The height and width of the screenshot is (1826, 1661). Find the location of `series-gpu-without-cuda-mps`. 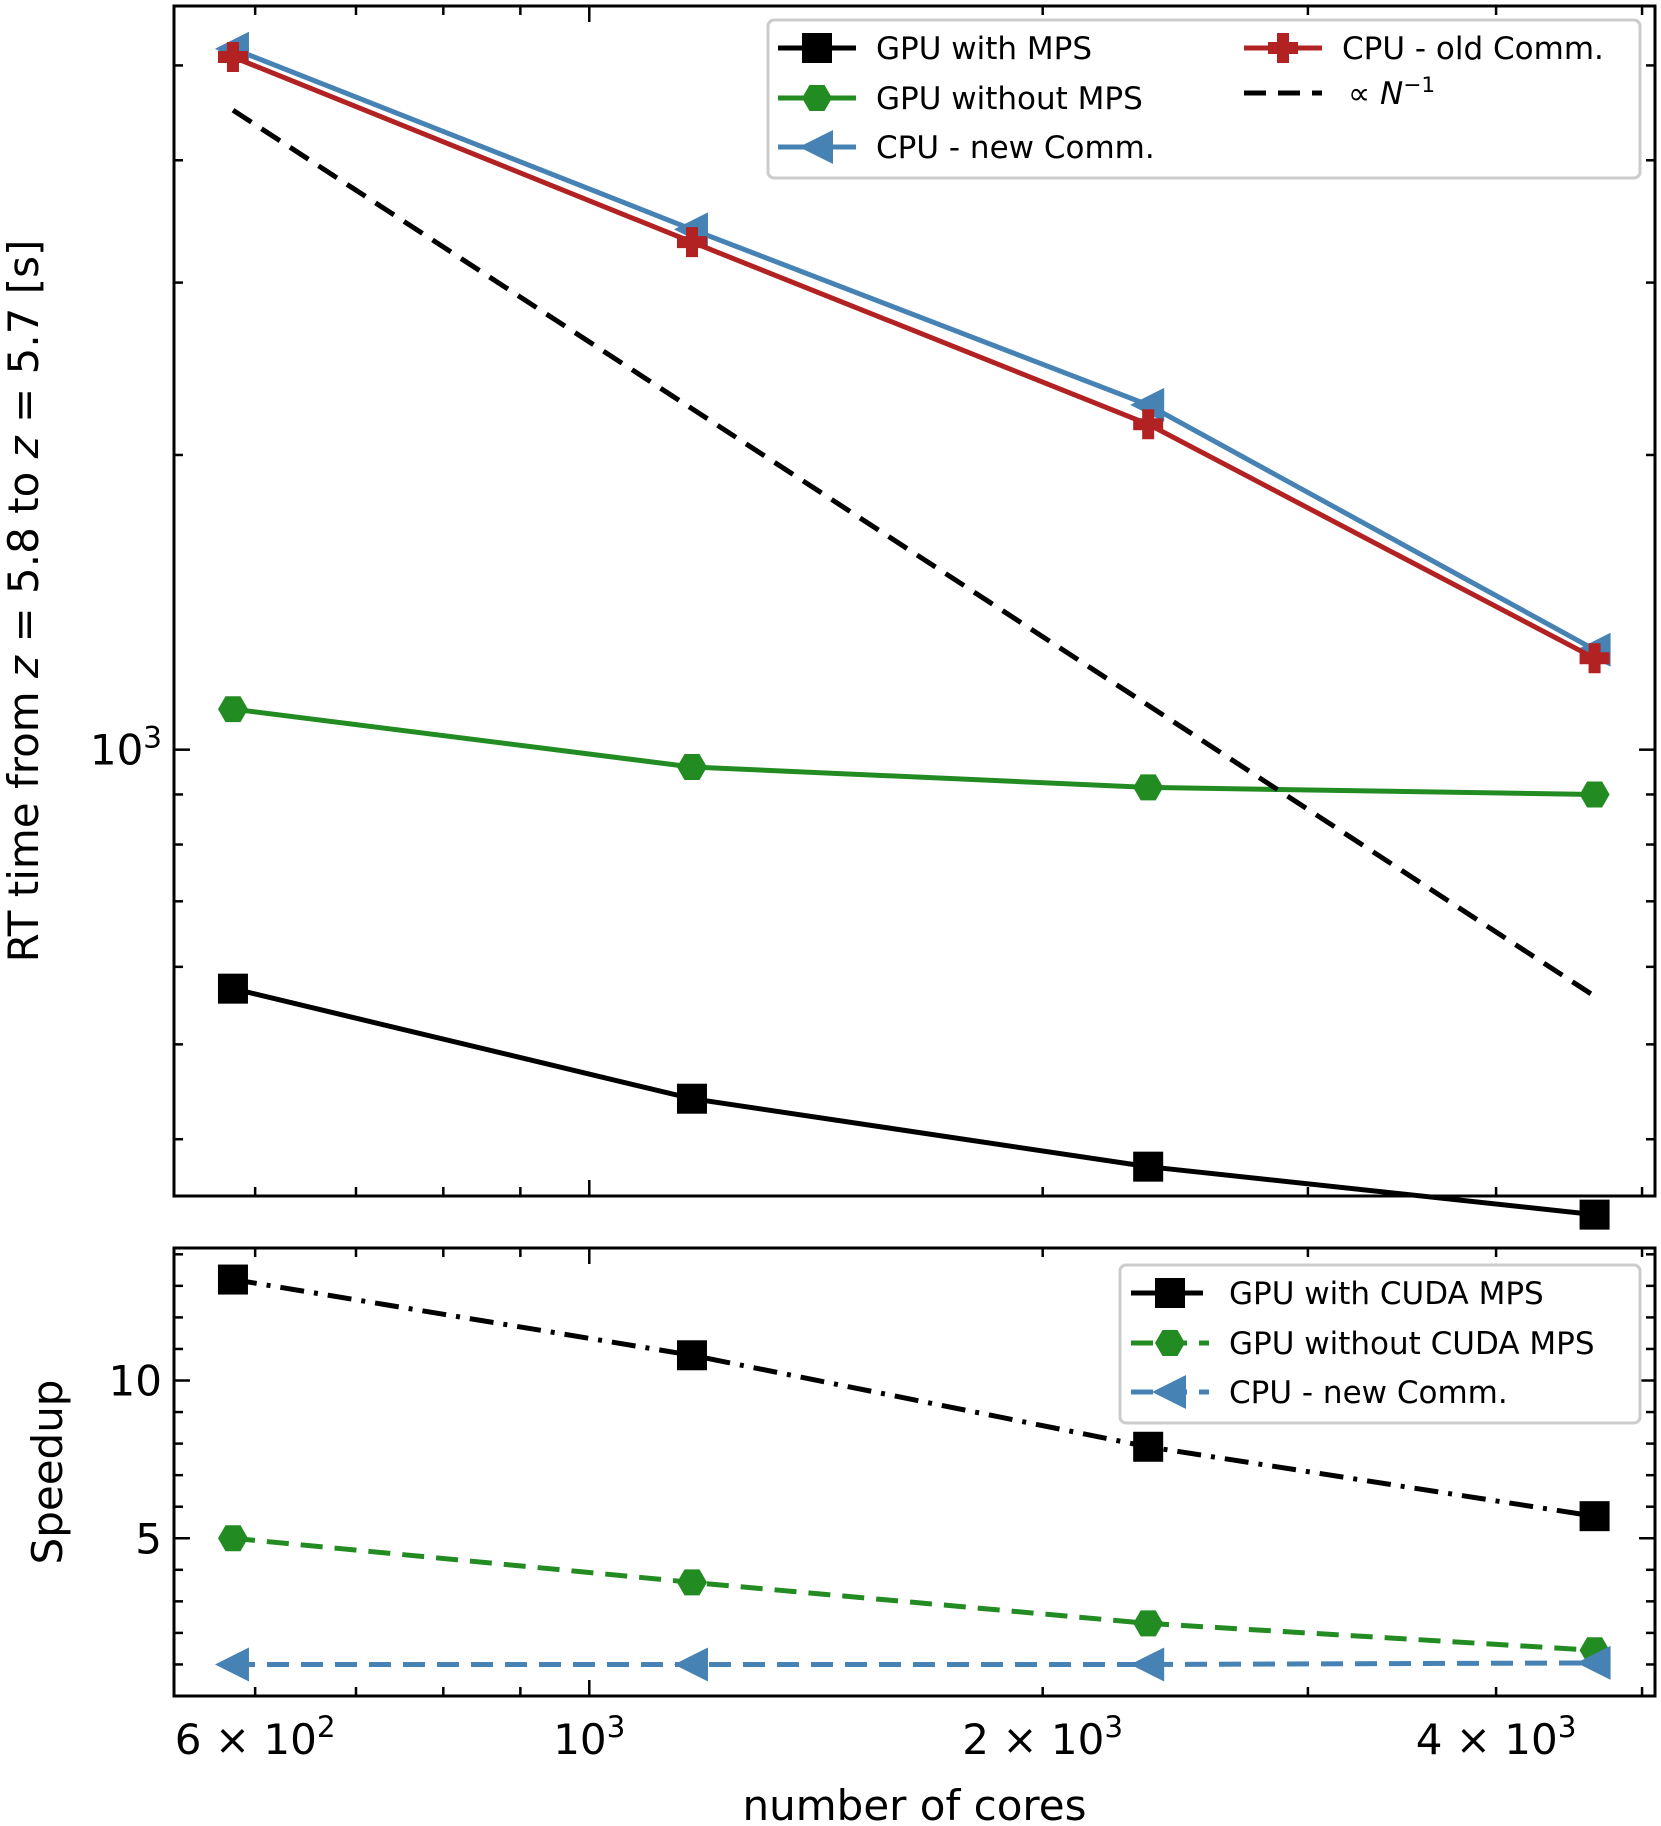

series-gpu-without-cuda-mps is located at coordinates (914, 1594).